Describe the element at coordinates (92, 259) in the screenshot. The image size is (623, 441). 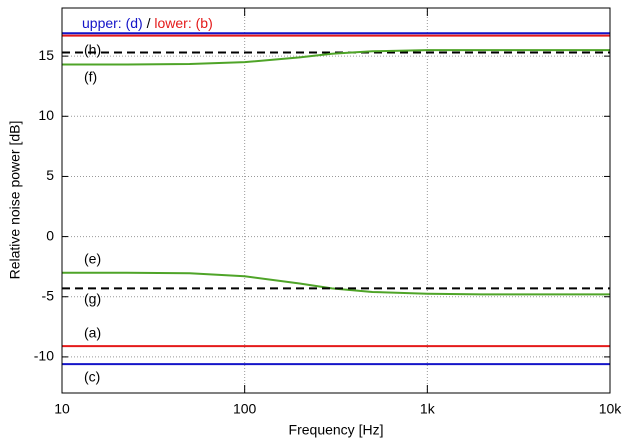
I see `series-label: (e)` at that location.